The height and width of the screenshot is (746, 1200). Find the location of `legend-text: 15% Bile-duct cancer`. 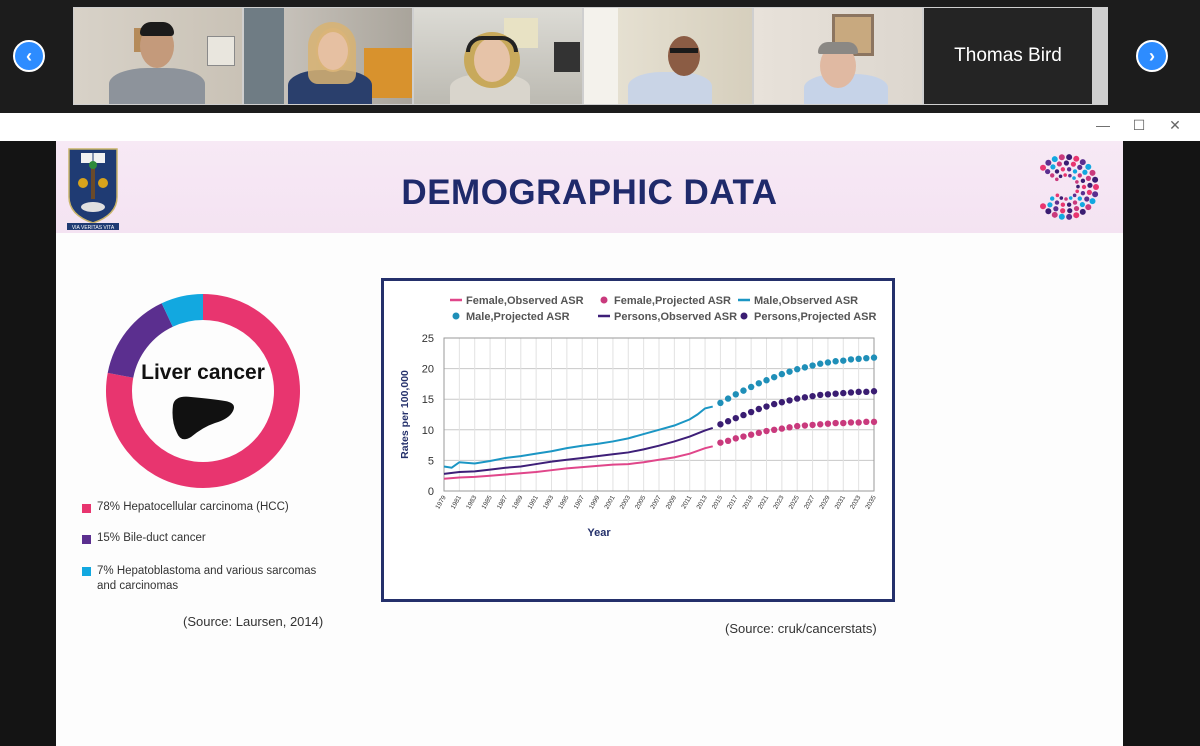

legend-text: 15% Bile-duct cancer is located at coordinates (151, 538).